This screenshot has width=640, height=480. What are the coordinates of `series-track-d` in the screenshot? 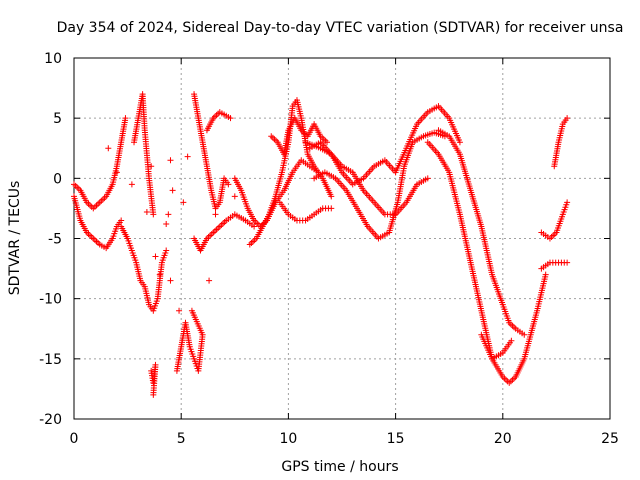 It's located at (144, 154).